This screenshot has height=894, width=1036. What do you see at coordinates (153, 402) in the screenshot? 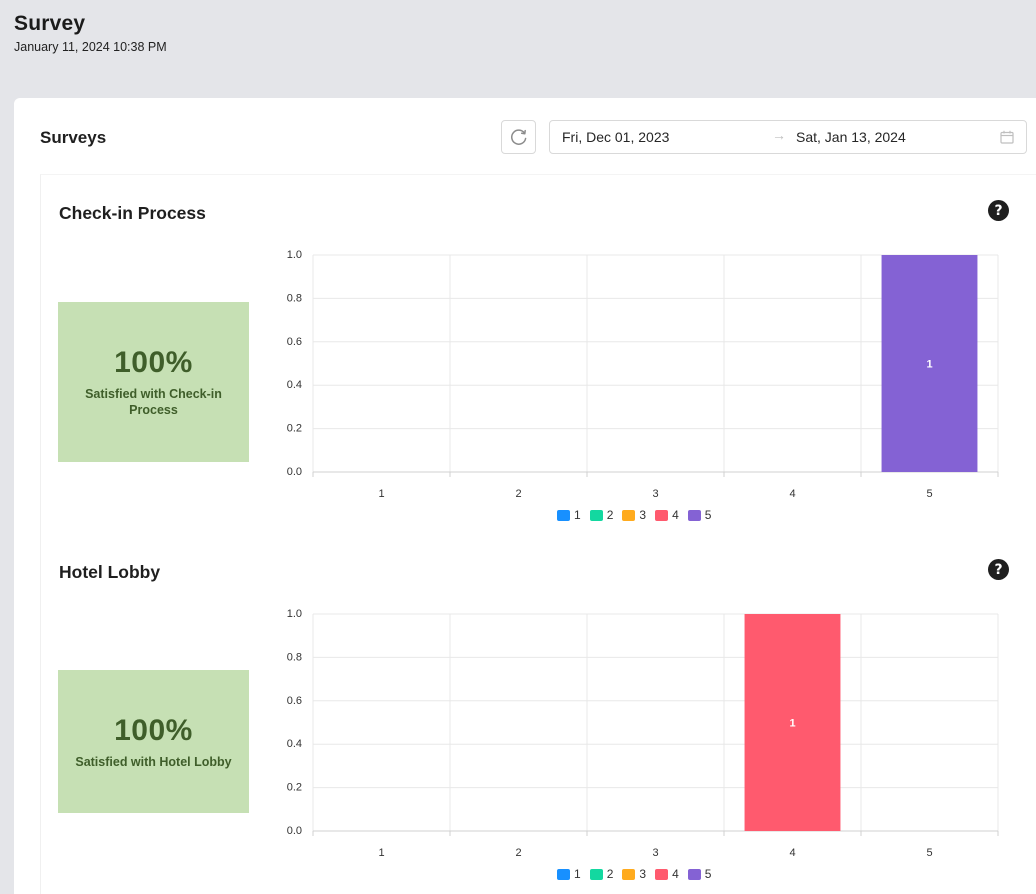
I see `satisfaction-label: Satisfied with Check-in Process` at bounding box center [153, 402].